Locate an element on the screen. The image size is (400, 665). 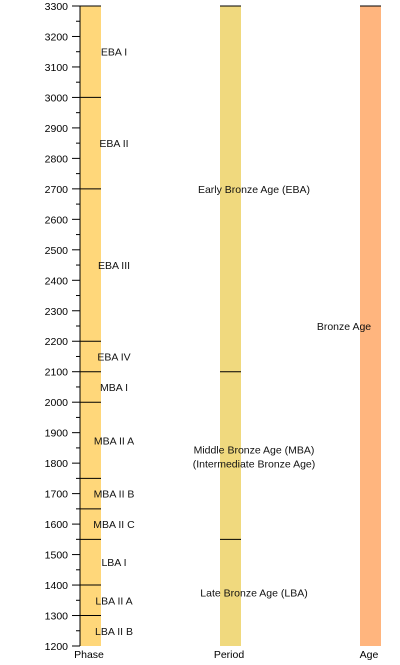
phase-segment-label: MBA II C is located at coordinates (114, 525).